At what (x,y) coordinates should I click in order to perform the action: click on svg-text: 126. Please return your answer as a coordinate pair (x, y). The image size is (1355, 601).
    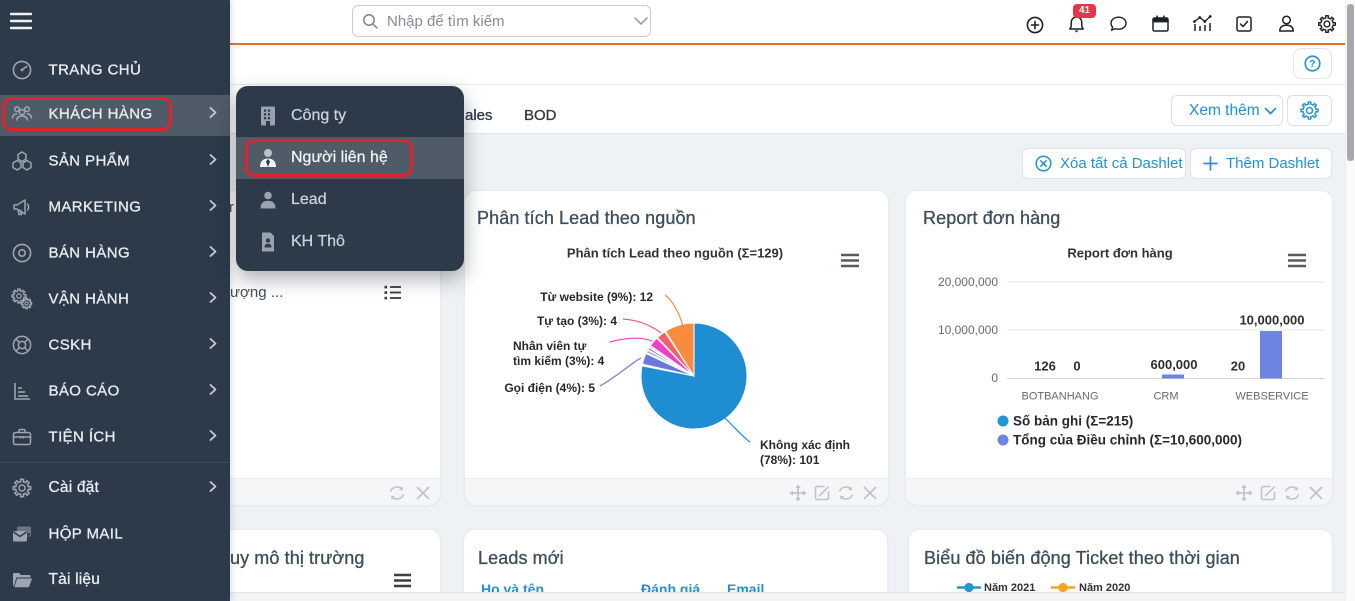
    Looking at the image, I should click on (1045, 366).